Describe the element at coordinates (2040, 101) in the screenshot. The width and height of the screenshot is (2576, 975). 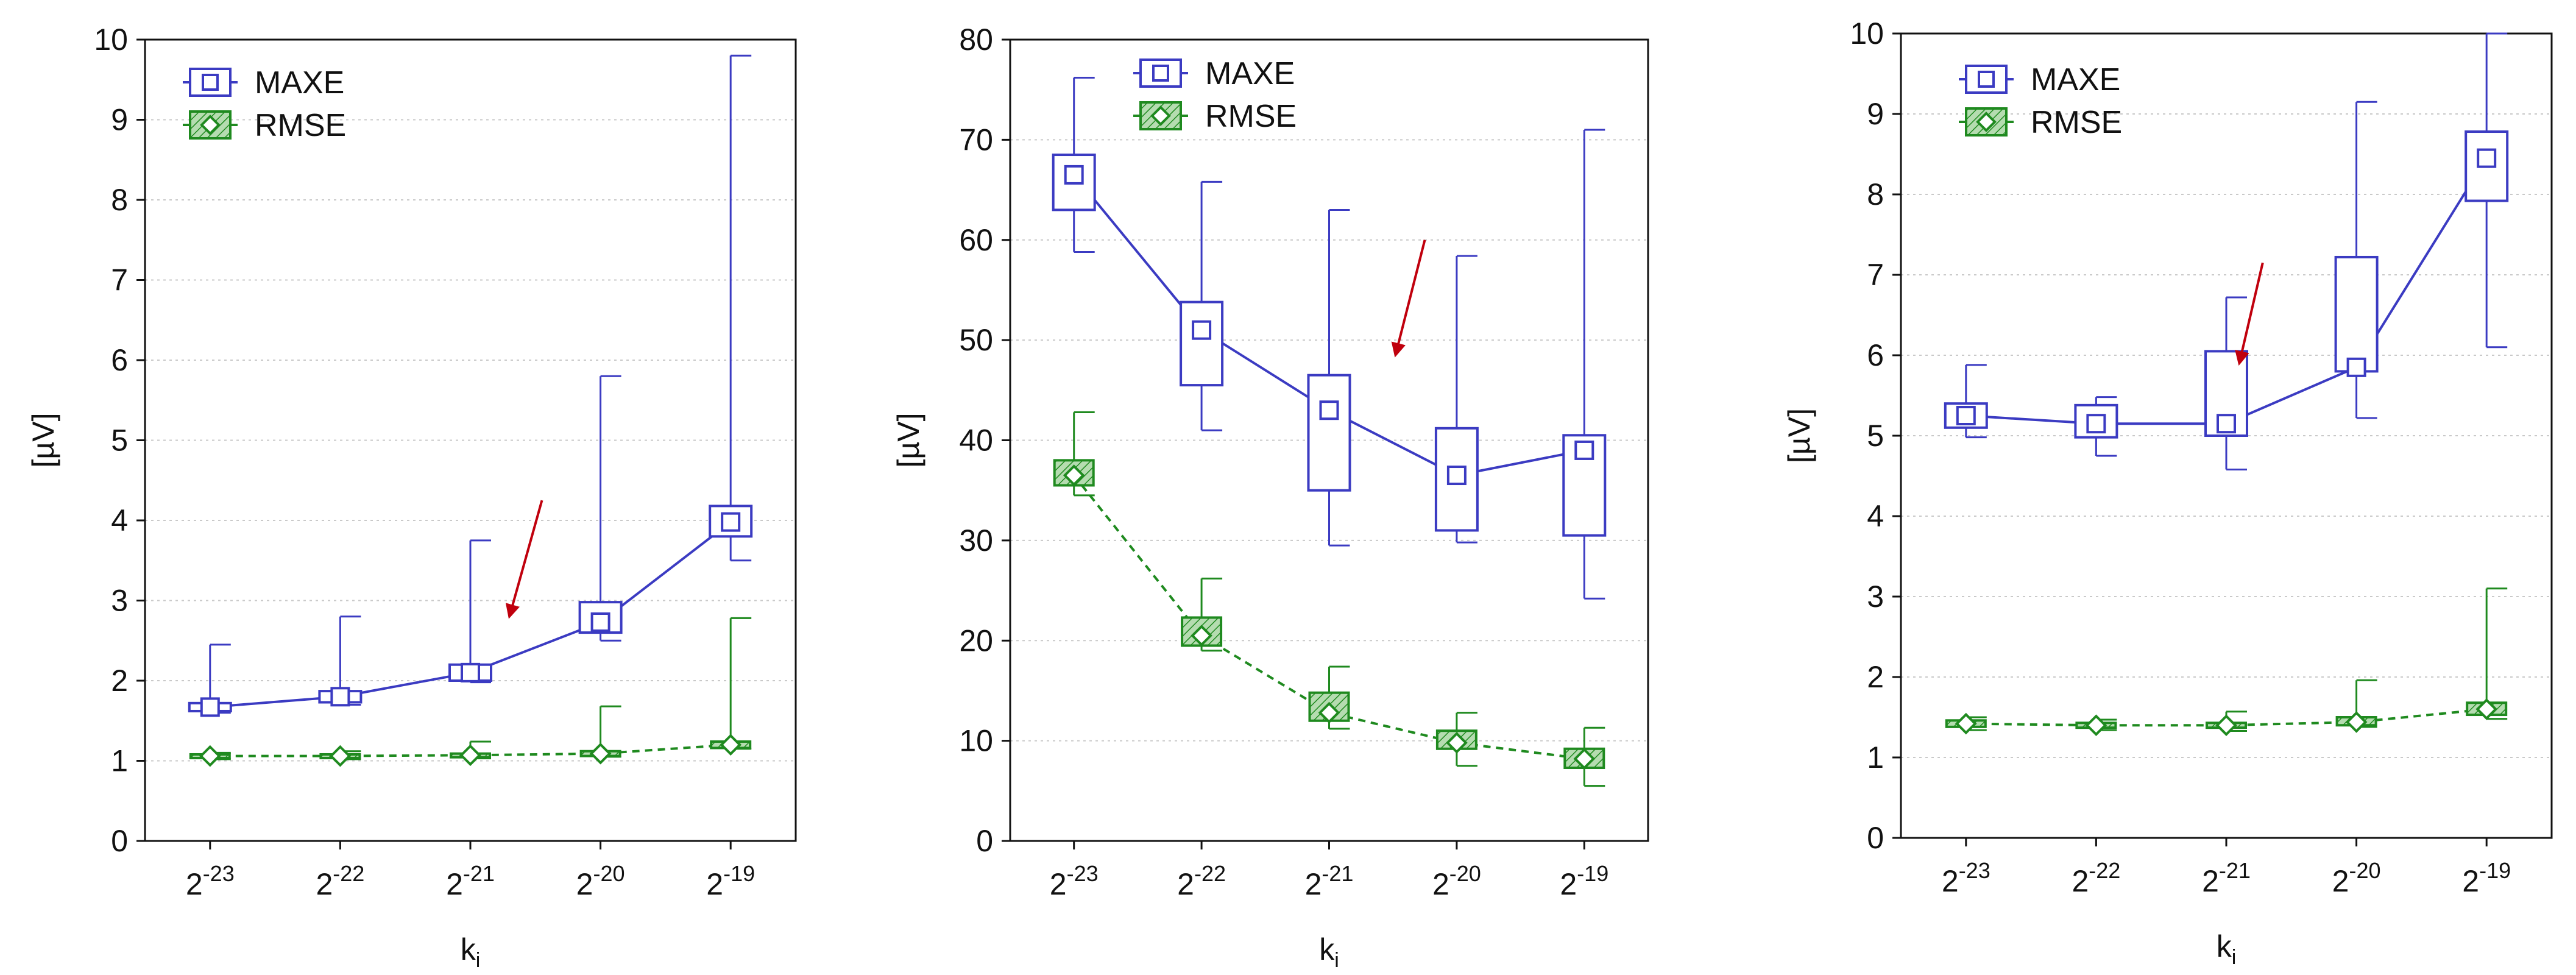
I see `legend: MAXE RMSE` at that location.